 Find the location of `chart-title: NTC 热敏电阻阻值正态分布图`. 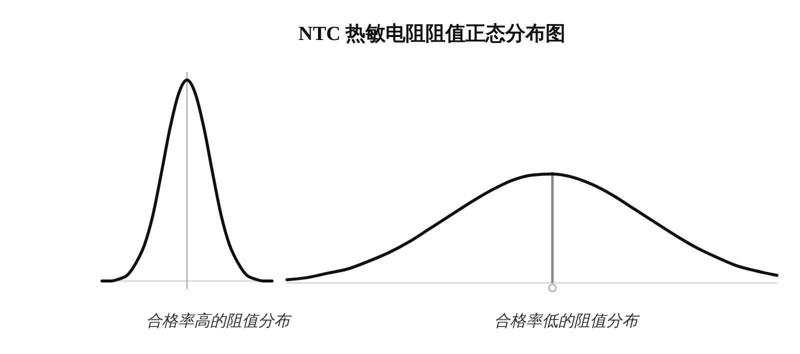

chart-title: NTC 热敏电阻阻值正态分布图 is located at coordinates (432, 34).